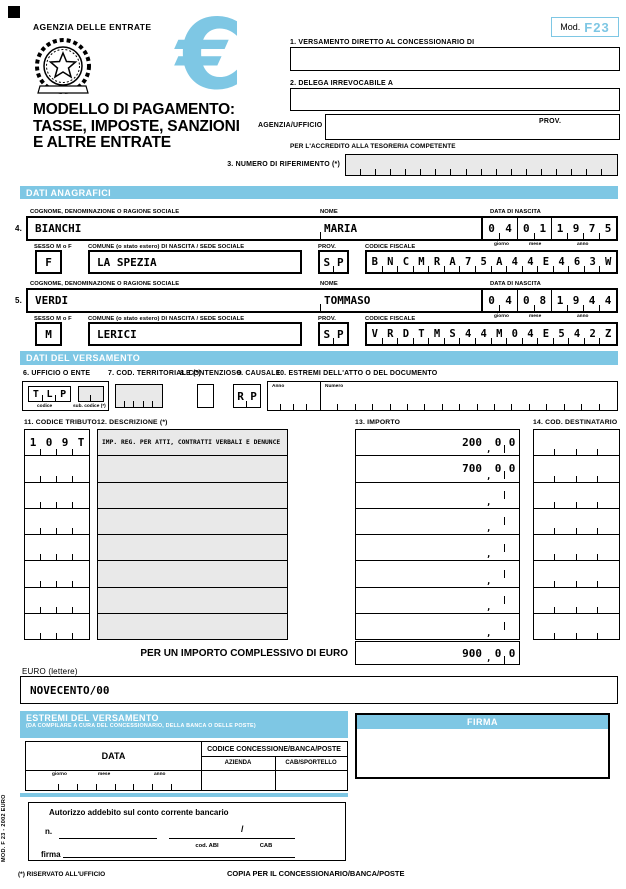 This screenshot has width=626, height=889. I want to click on sesso-label-p1: SESSO M o F, so click(53, 247).